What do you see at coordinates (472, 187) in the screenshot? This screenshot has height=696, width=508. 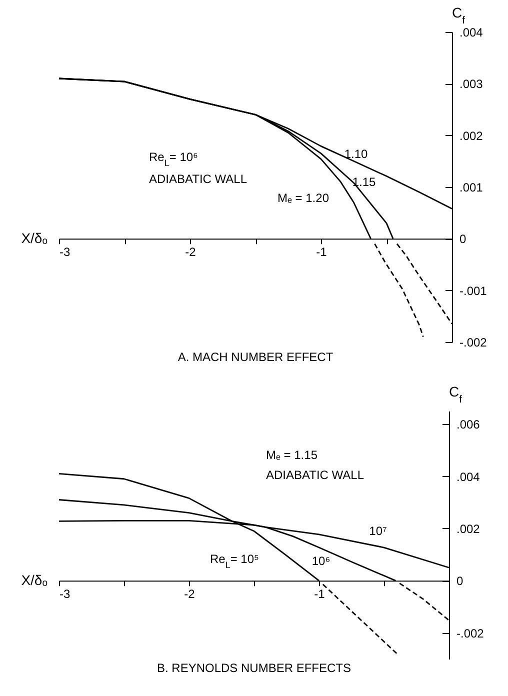 I see `y-tick-label: .001` at bounding box center [472, 187].